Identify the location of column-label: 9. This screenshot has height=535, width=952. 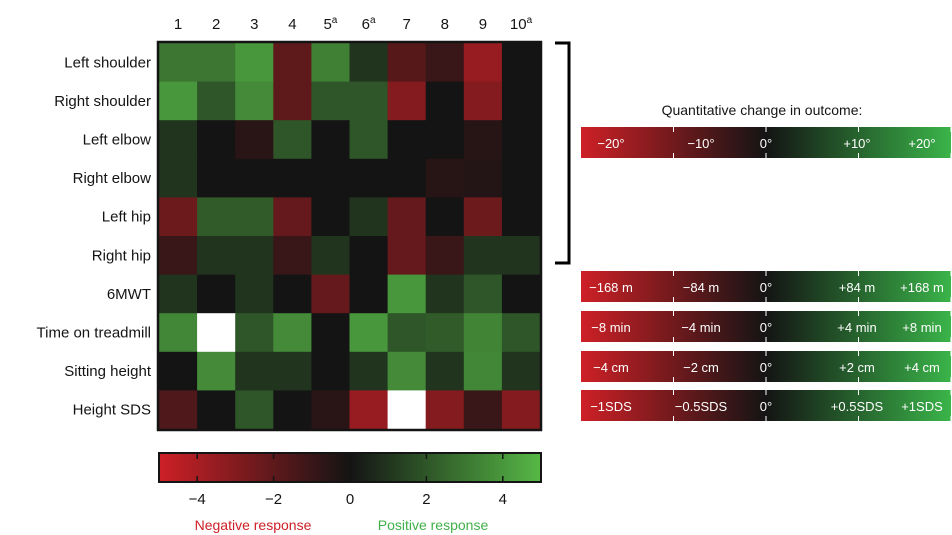
(483, 24).